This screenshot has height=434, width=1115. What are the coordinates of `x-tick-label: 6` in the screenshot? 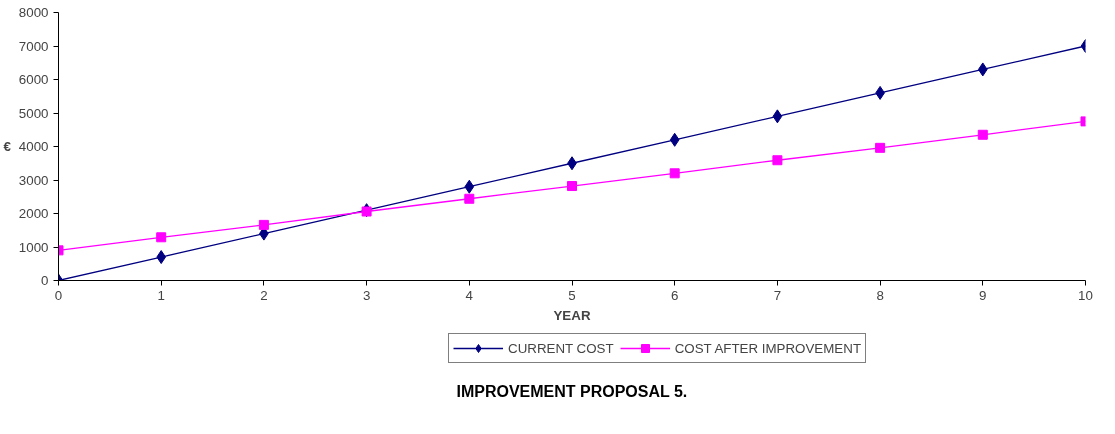 It's located at (674, 295).